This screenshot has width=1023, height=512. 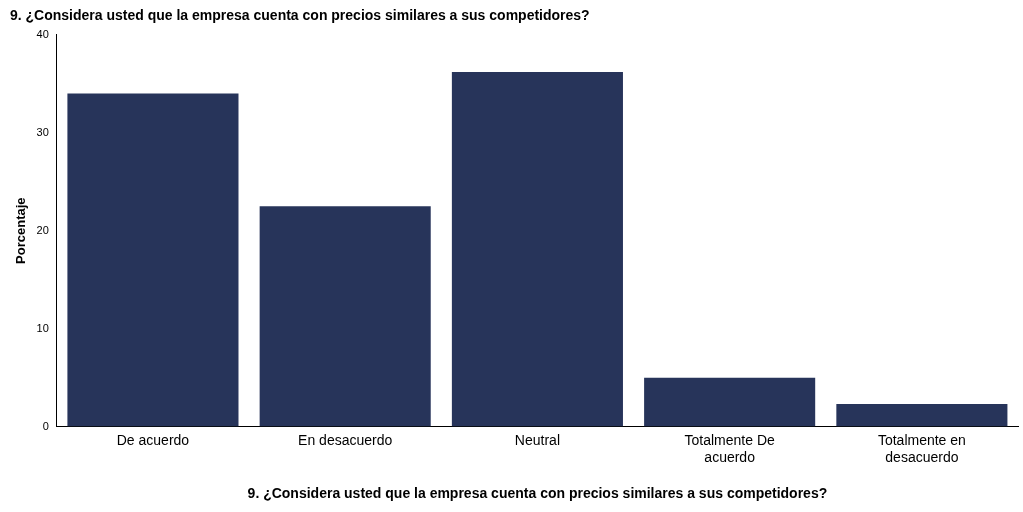 What do you see at coordinates (21, 230) in the screenshot?
I see `y-axis-title: Porcentaje` at bounding box center [21, 230].